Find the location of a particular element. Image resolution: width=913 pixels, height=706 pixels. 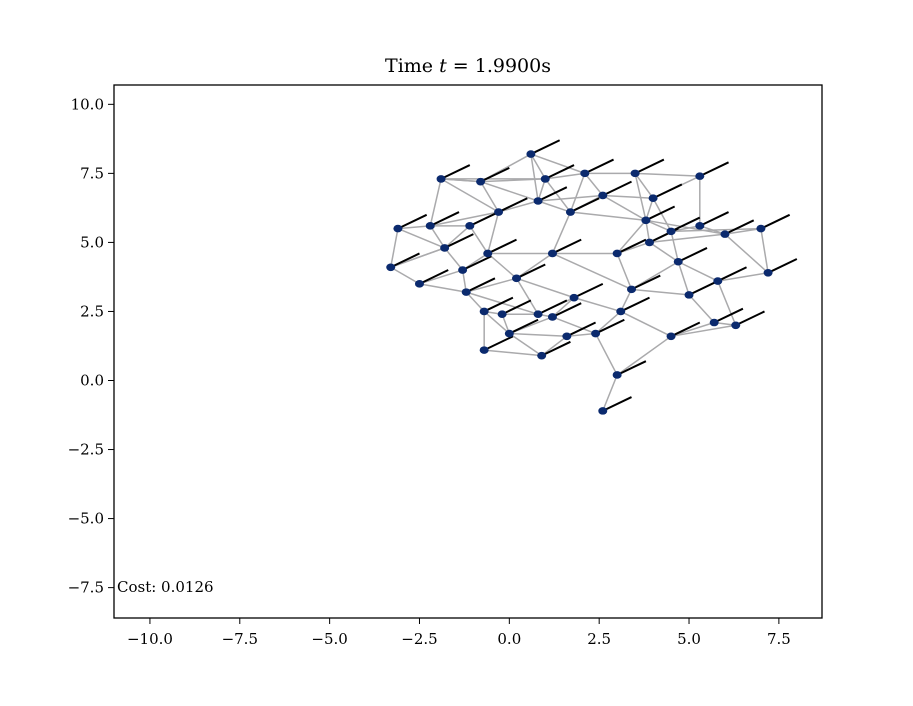

chart-title: Time t = 1.9900s is located at coordinates (468, 66).